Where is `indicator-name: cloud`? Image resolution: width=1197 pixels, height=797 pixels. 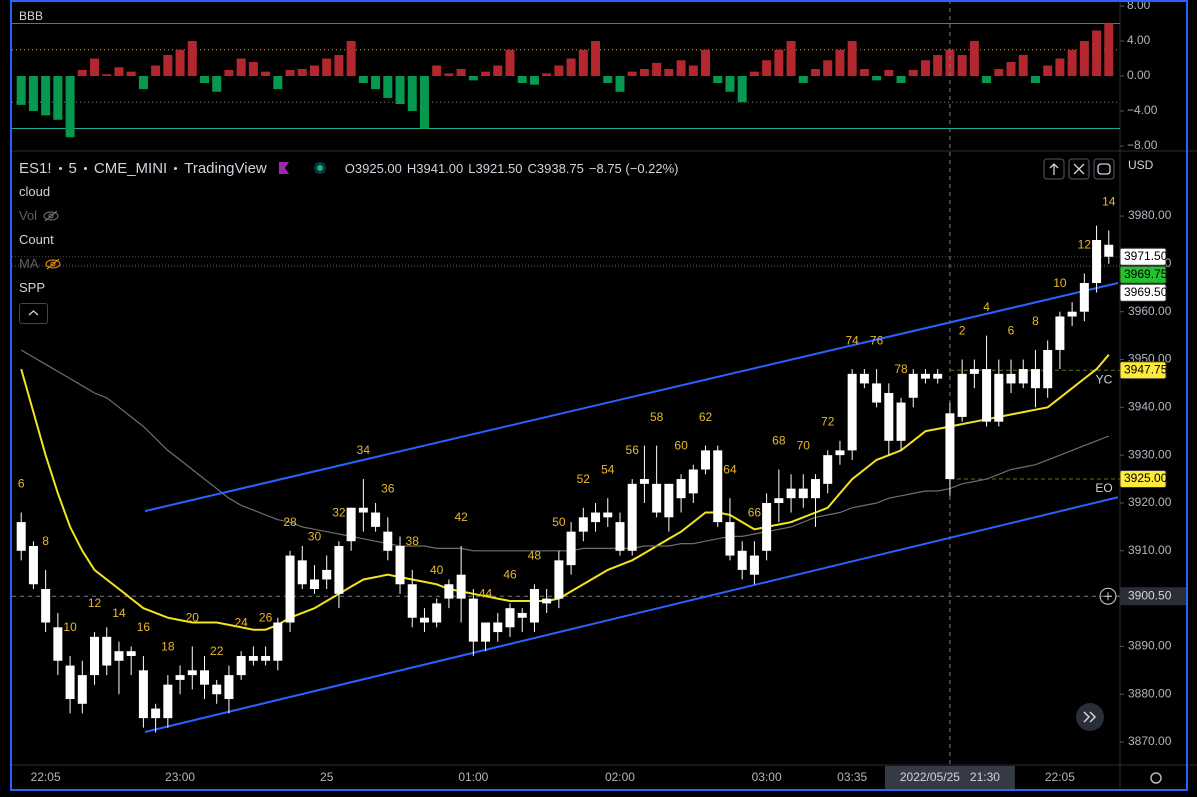
indicator-name: cloud is located at coordinates (35, 191).